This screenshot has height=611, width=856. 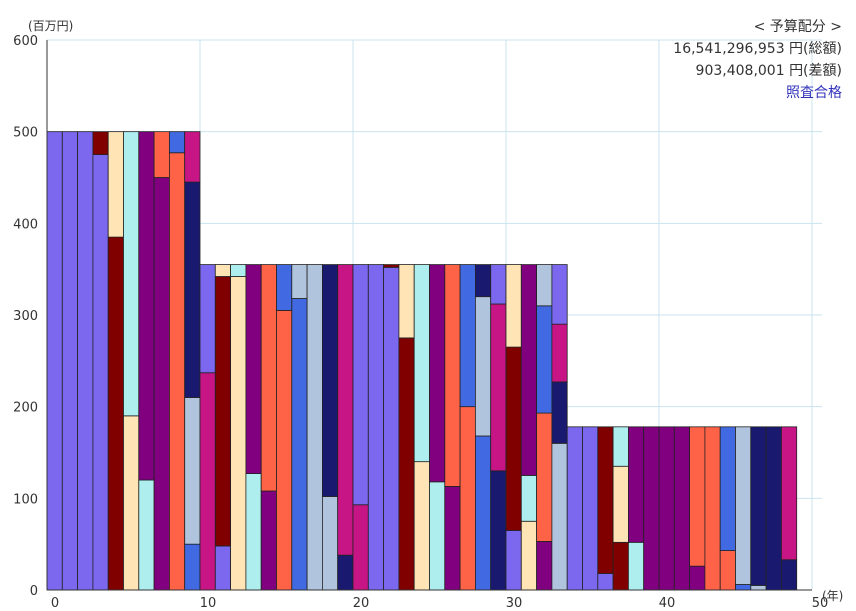 What do you see at coordinates (25, 133) in the screenshot?
I see `y-tick-label: 500` at bounding box center [25, 133].